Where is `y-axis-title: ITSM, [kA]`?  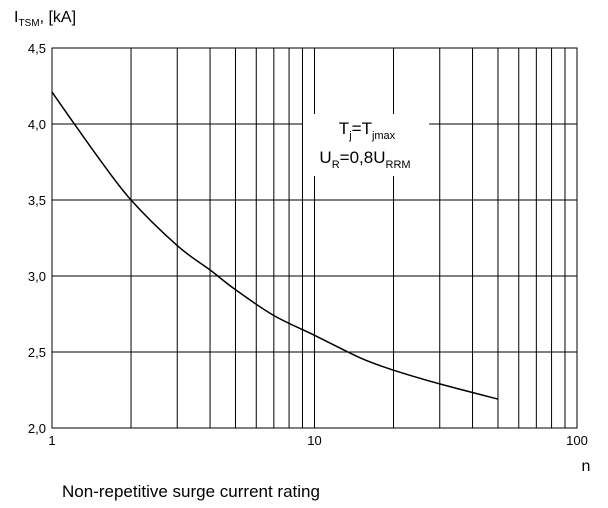
y-axis-title: ITSM, [kA] is located at coordinates (45, 19).